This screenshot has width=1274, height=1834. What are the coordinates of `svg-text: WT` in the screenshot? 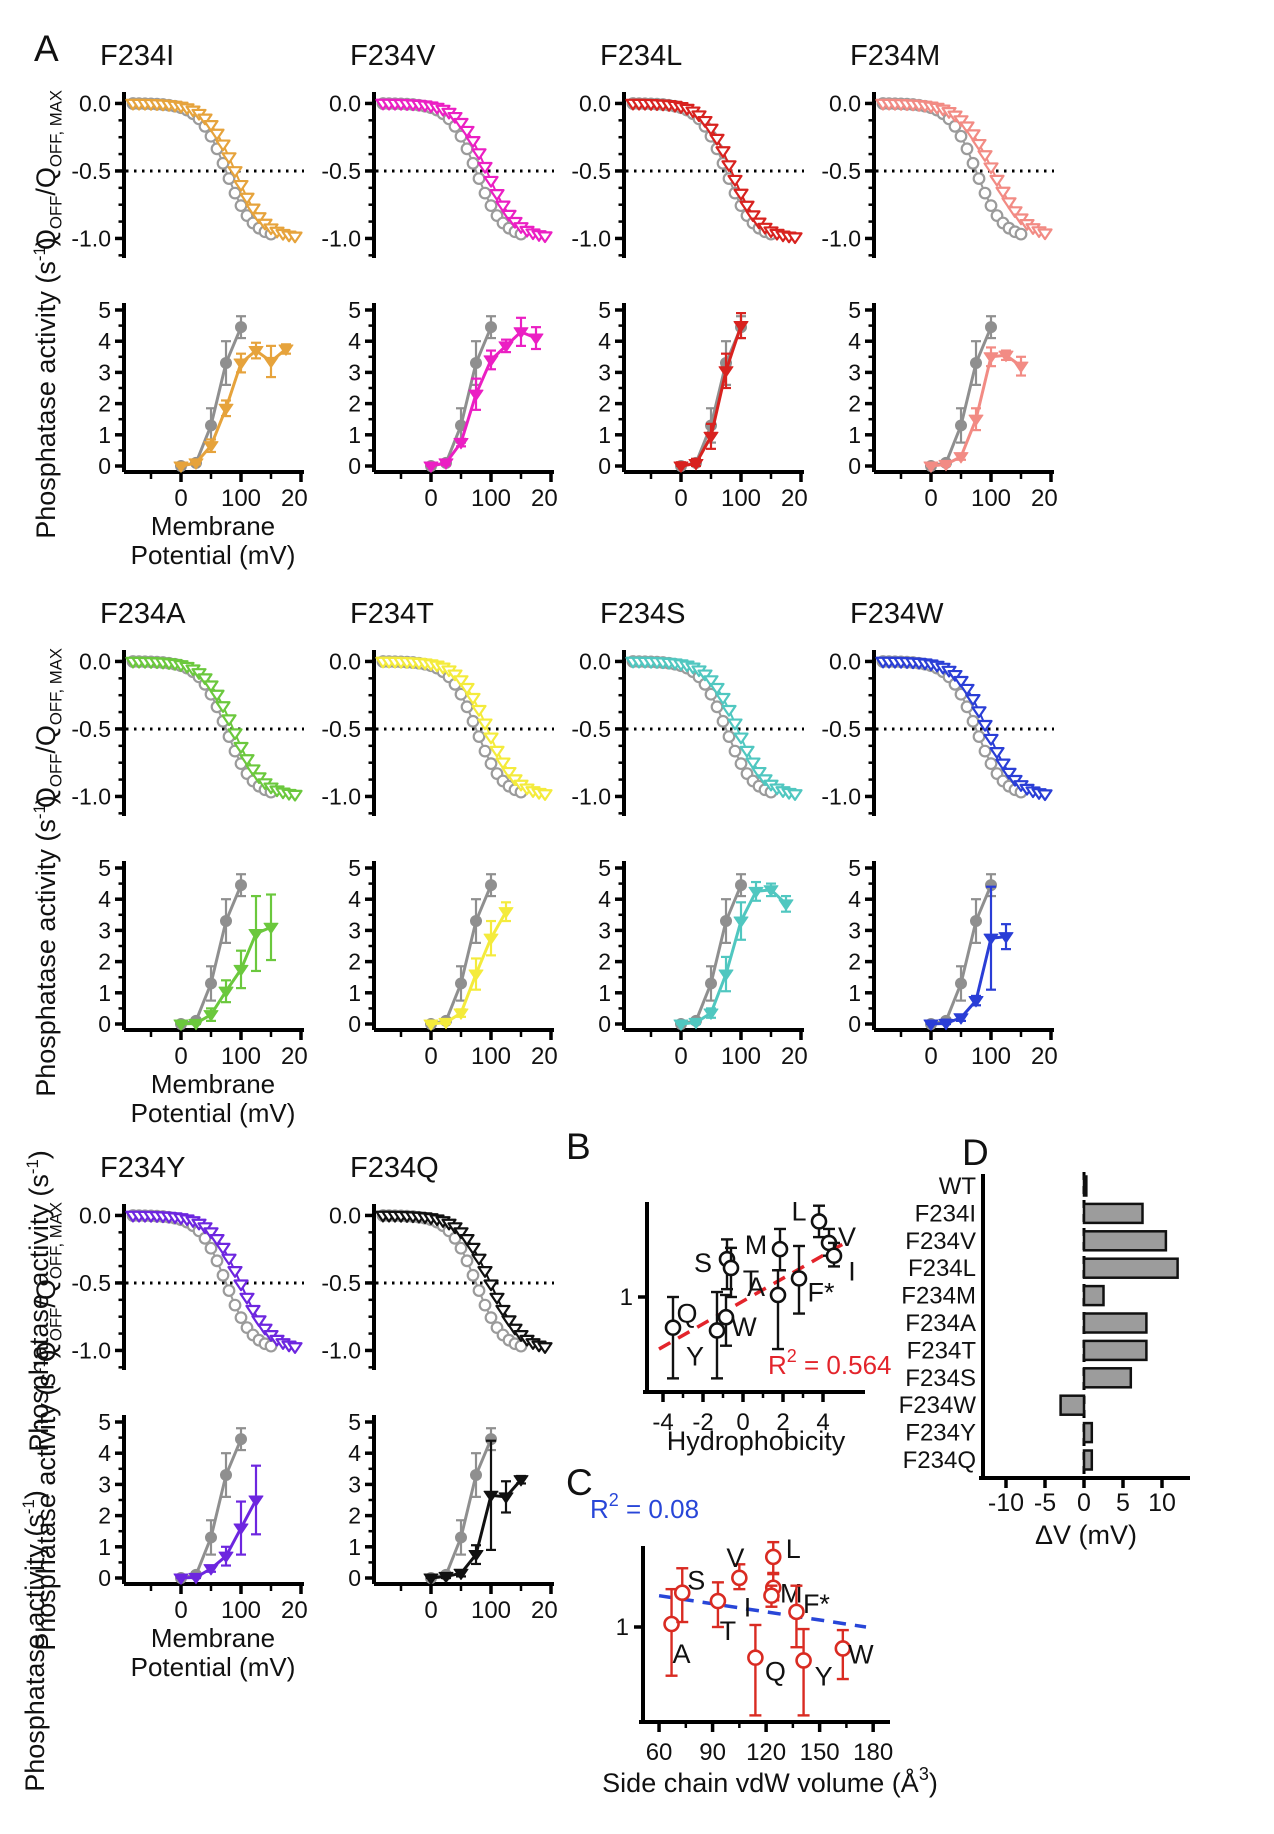 It's located at (958, 1186).